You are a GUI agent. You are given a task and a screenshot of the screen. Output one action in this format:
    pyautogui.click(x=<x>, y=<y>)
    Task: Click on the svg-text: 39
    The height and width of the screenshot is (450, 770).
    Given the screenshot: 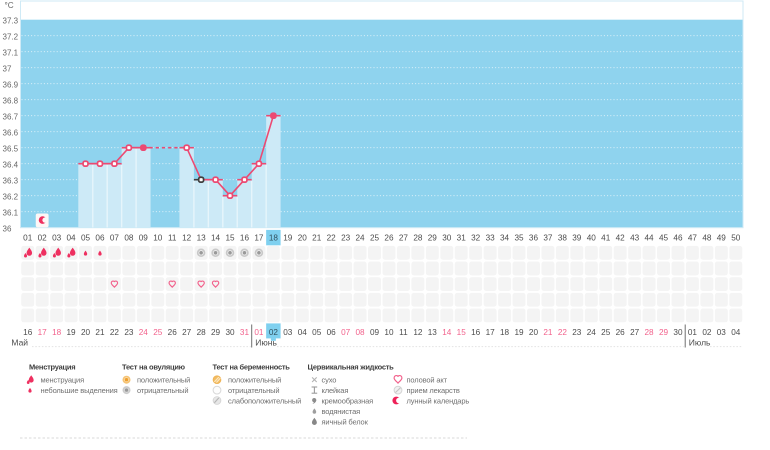 What is the action you would take?
    pyautogui.click(x=577, y=237)
    